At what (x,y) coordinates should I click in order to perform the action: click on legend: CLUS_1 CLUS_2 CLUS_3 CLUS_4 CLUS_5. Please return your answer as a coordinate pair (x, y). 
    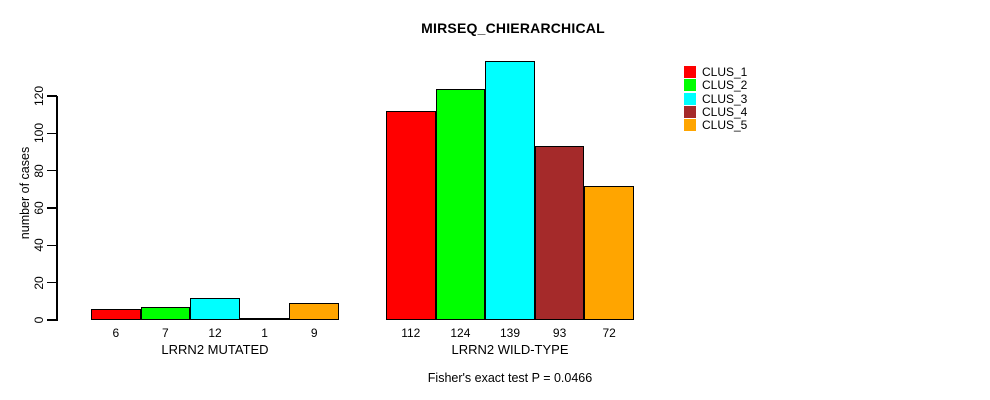
    Looking at the image, I should click on (744, 70).